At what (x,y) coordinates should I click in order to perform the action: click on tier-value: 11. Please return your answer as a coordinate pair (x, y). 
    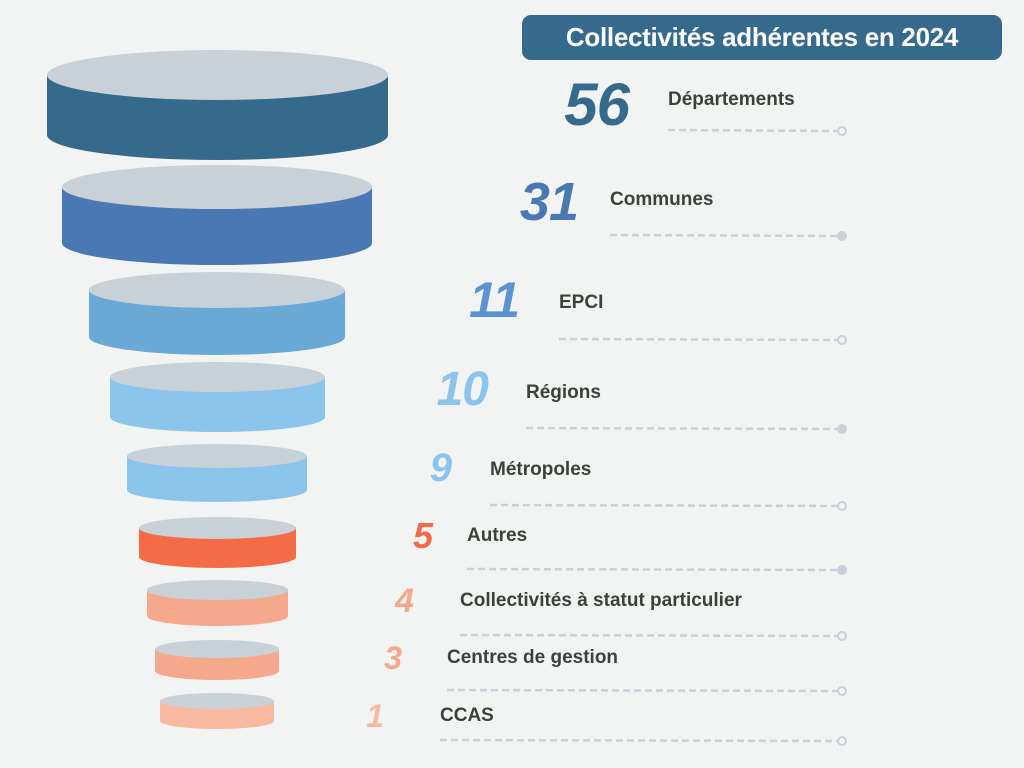
    Looking at the image, I should click on (494, 300).